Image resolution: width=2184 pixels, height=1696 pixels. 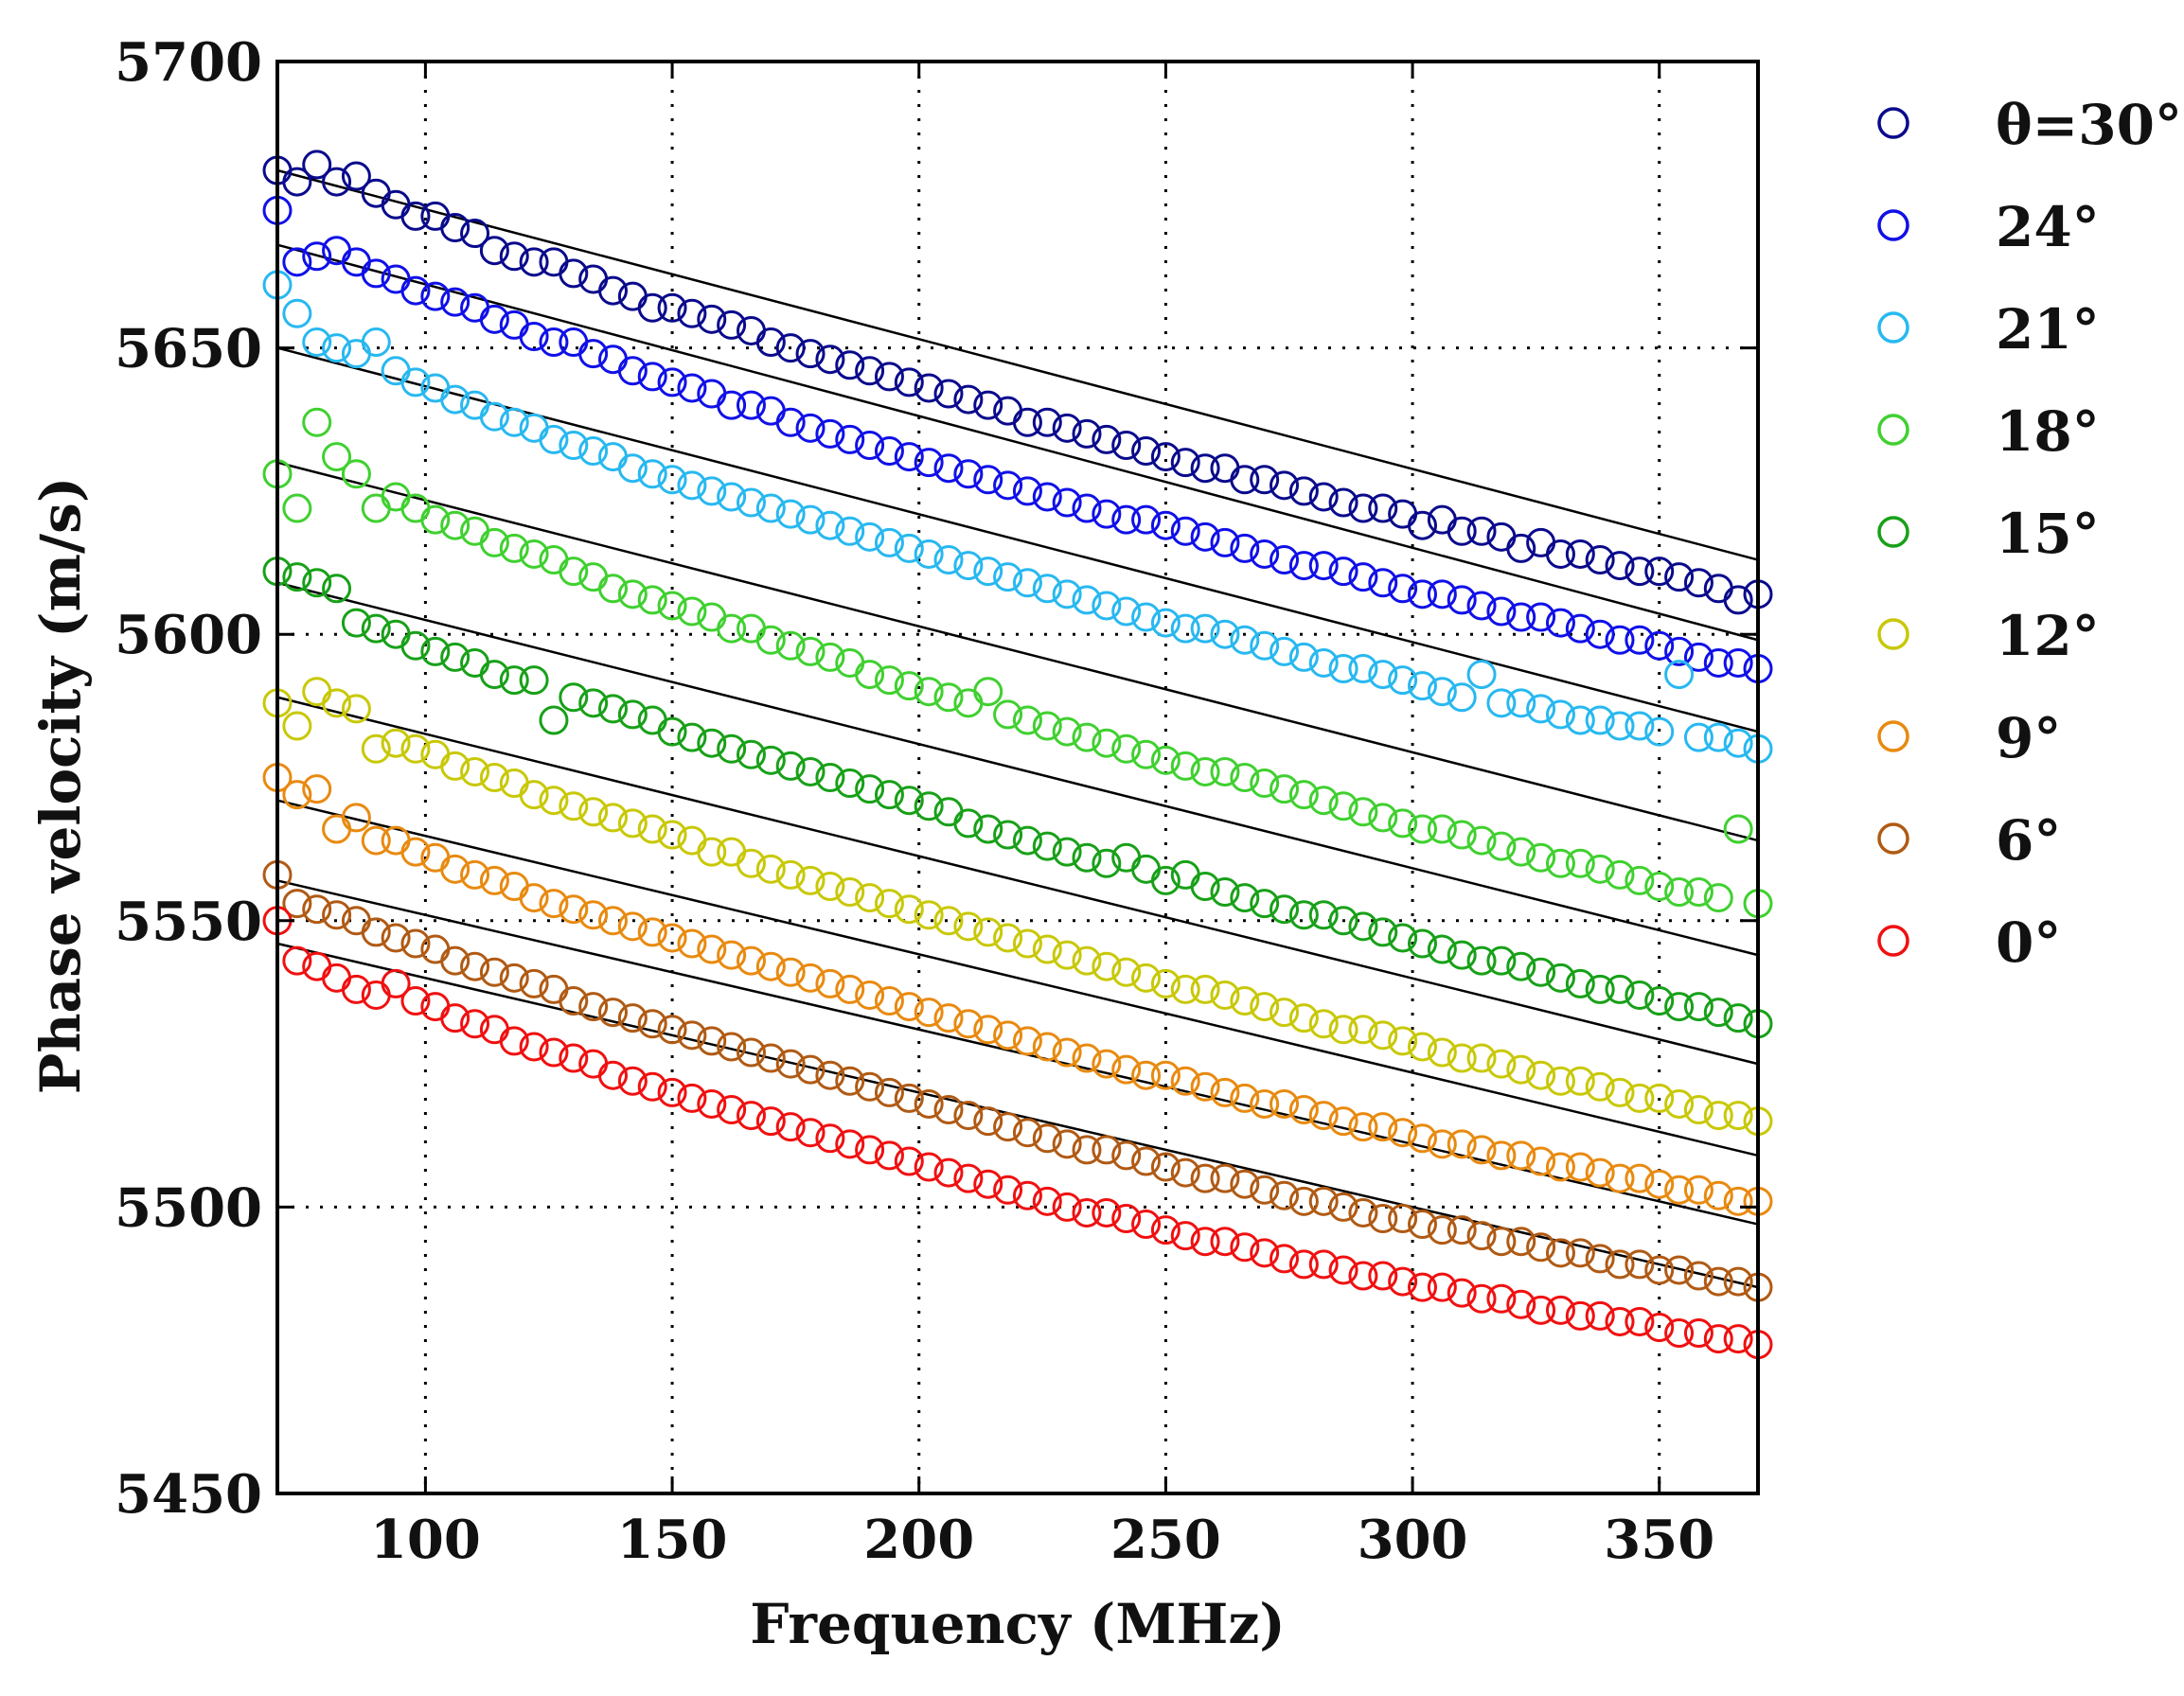 I want to click on legend: θ=30° 24° 21° 18° 15° 12° 9° 6° 0°, so click(x=2030, y=534).